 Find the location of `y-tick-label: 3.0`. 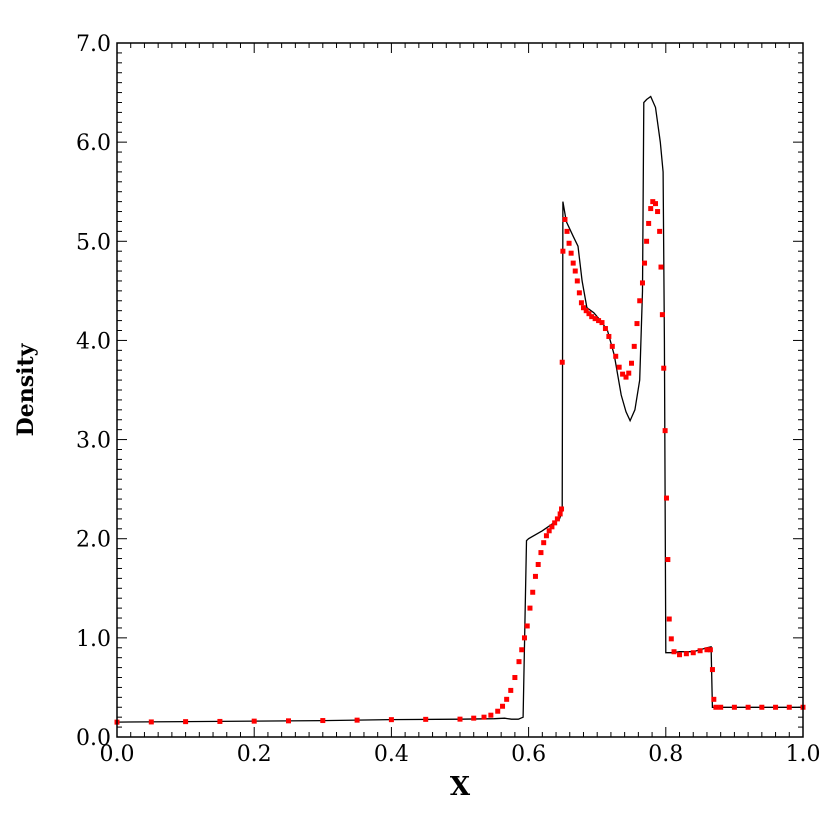

y-tick-label: 3.0 is located at coordinates (93, 441).